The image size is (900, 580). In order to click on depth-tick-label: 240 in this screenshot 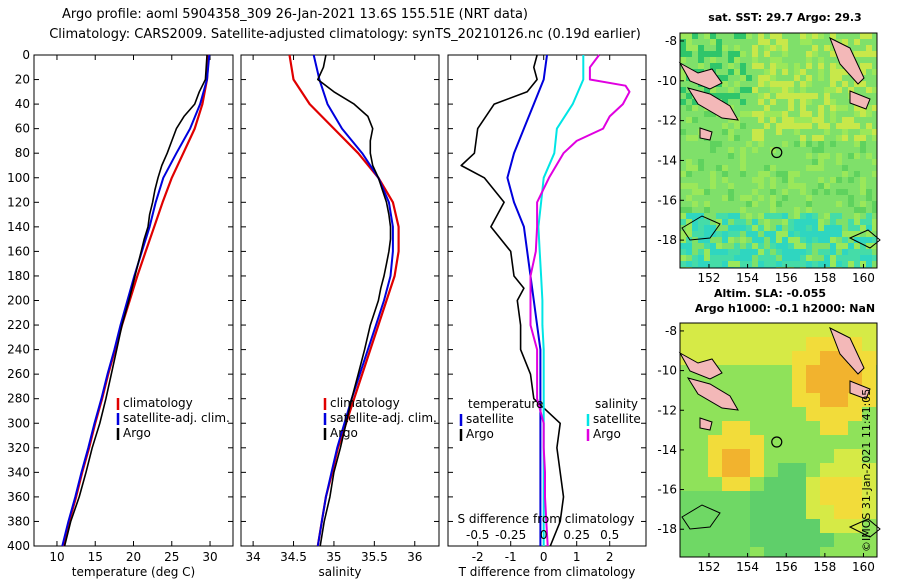, I will do `click(18, 350)`.